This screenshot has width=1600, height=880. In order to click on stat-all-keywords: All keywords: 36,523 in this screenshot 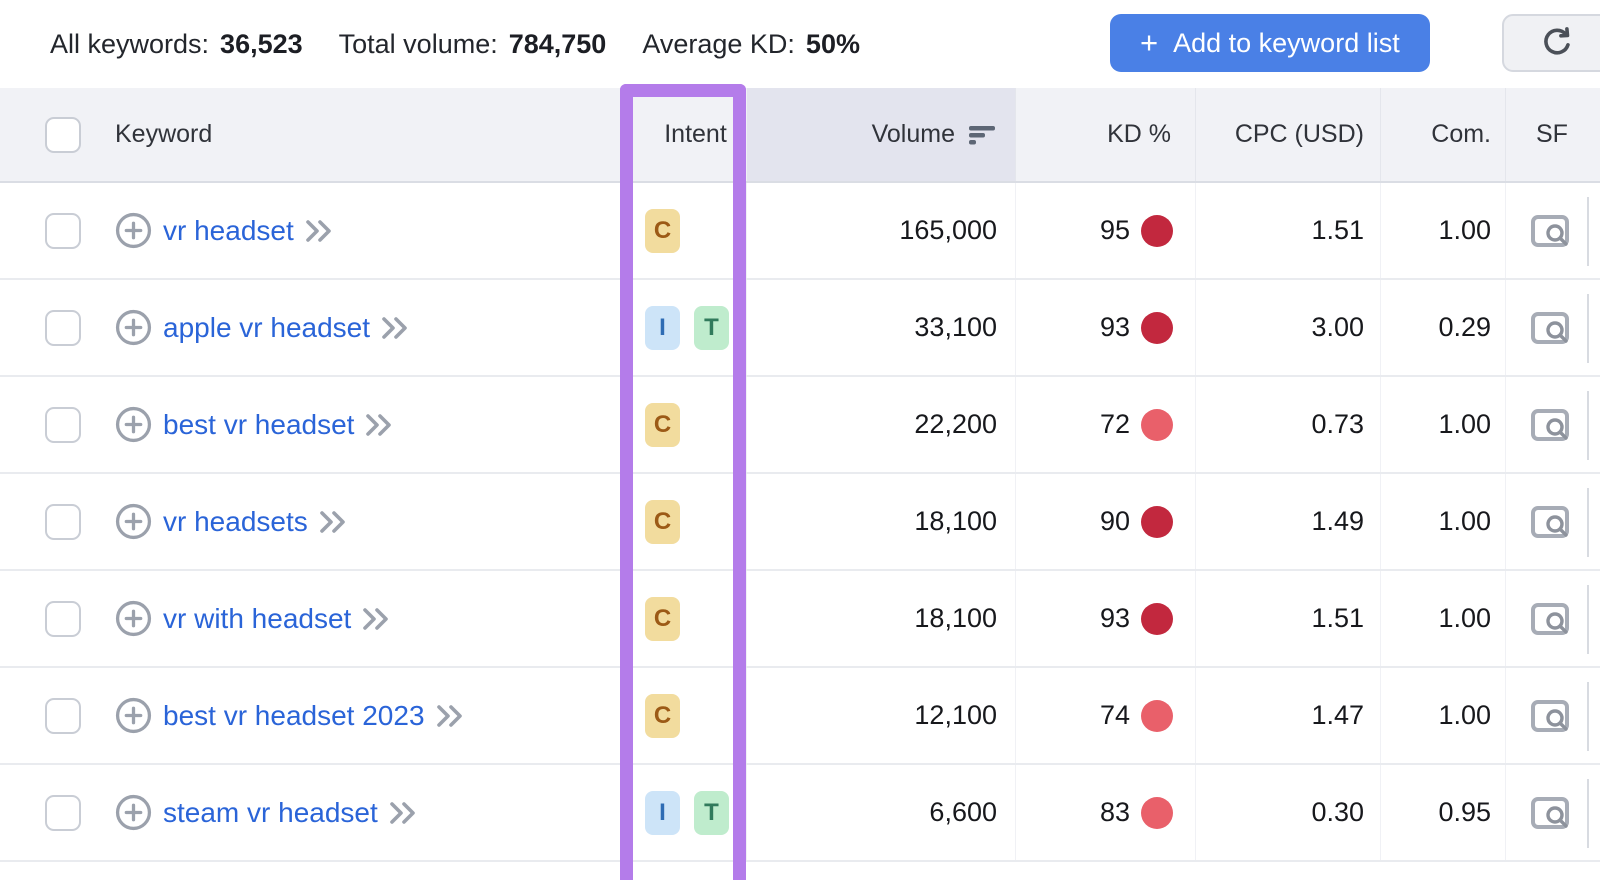, I will do `click(176, 44)`.